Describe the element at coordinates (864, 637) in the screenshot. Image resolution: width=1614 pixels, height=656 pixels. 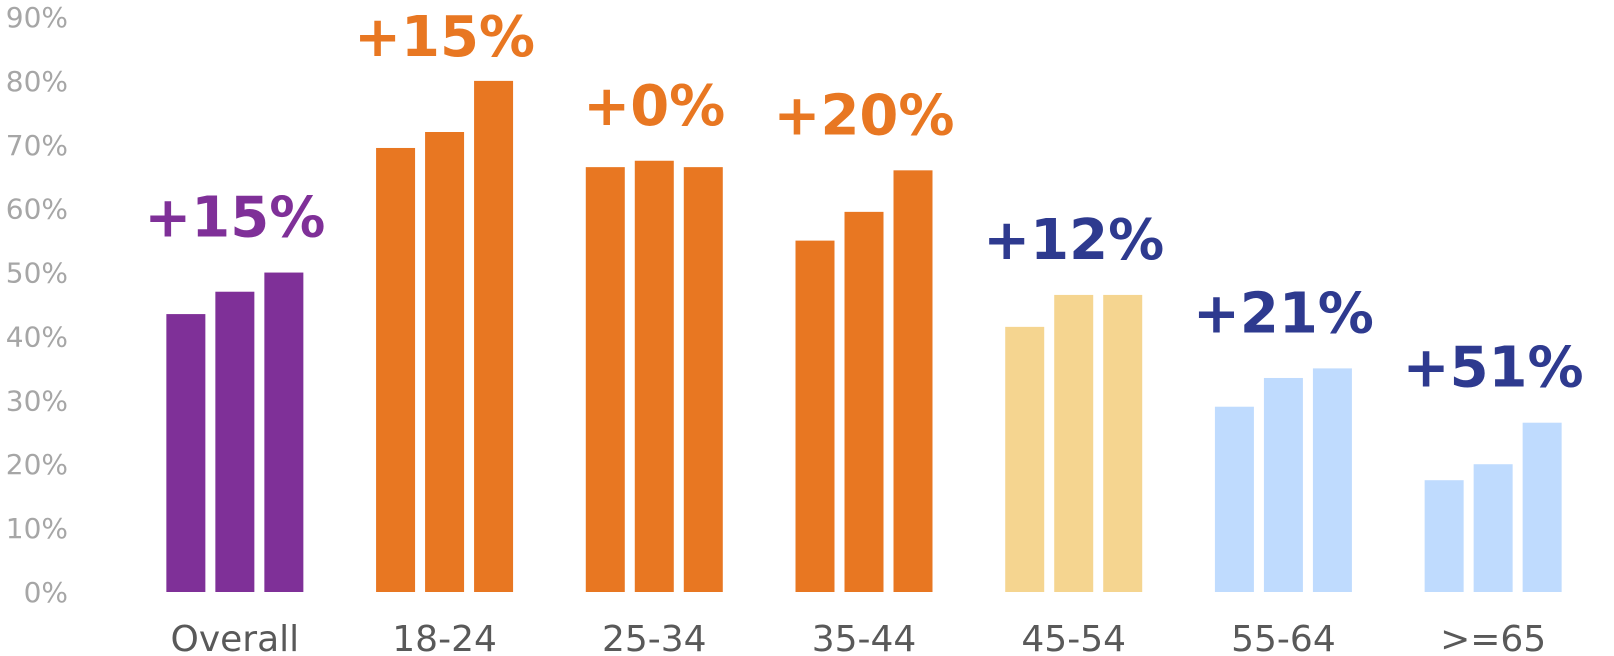
I see `category-label: 35-44` at that location.